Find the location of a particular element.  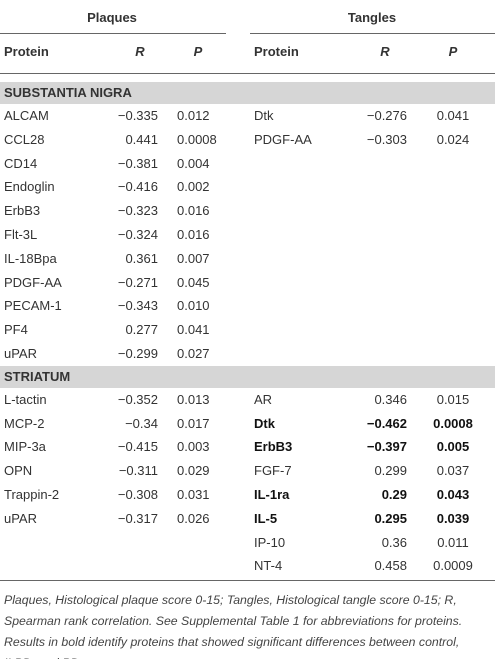

section-title: STRIATUM is located at coordinates (37, 376).